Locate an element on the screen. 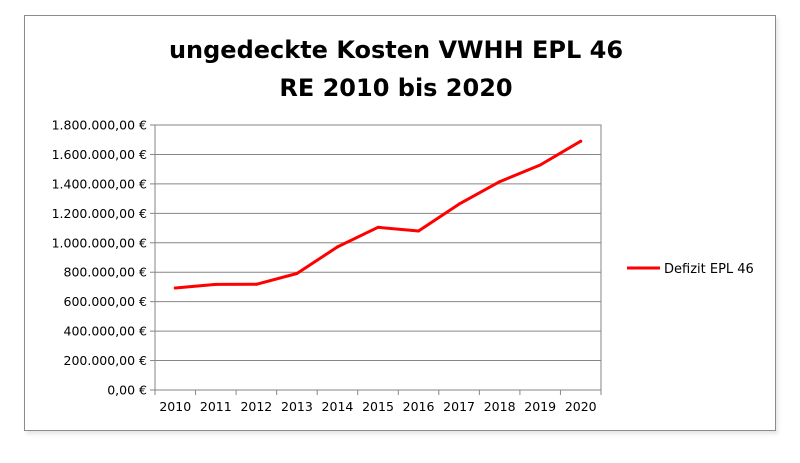  x-tick-label: 2013 is located at coordinates (297, 406).